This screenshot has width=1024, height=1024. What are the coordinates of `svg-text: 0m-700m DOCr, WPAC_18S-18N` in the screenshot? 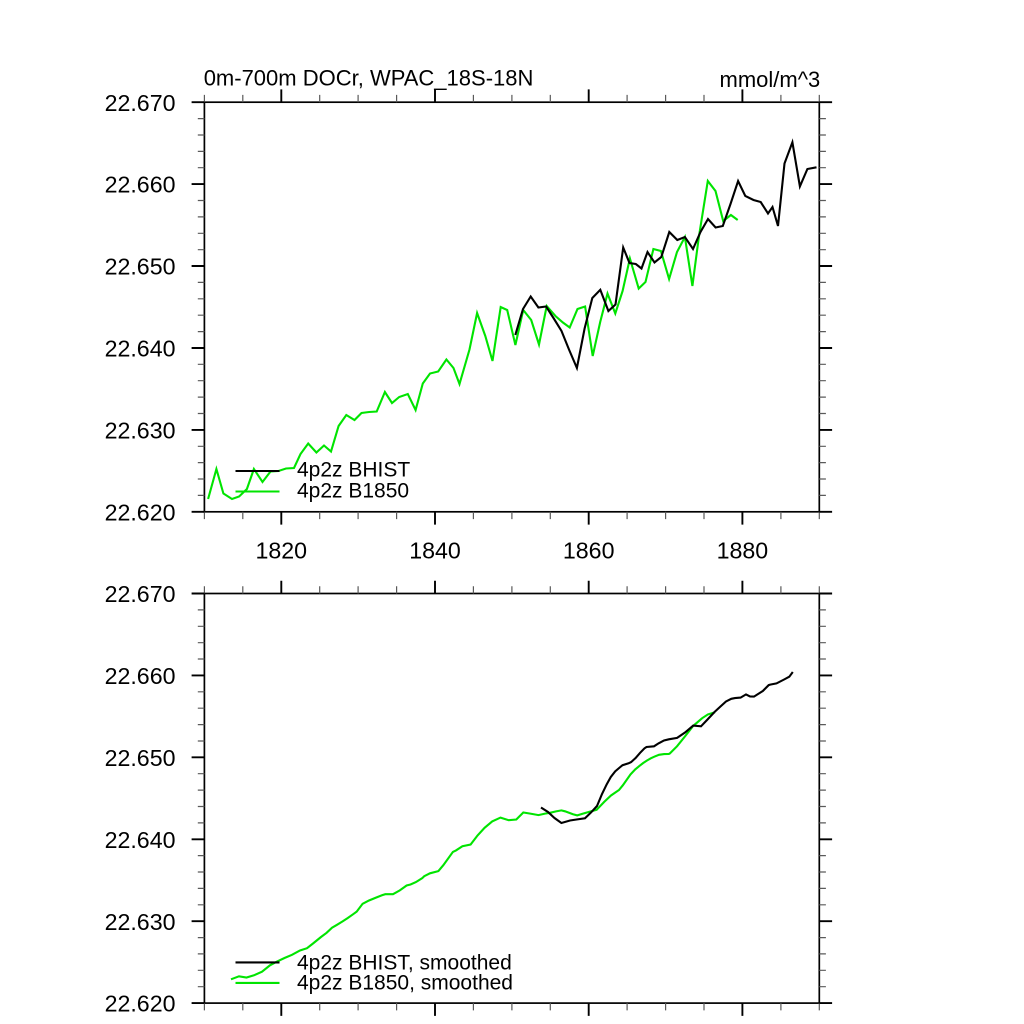 It's located at (369, 78).